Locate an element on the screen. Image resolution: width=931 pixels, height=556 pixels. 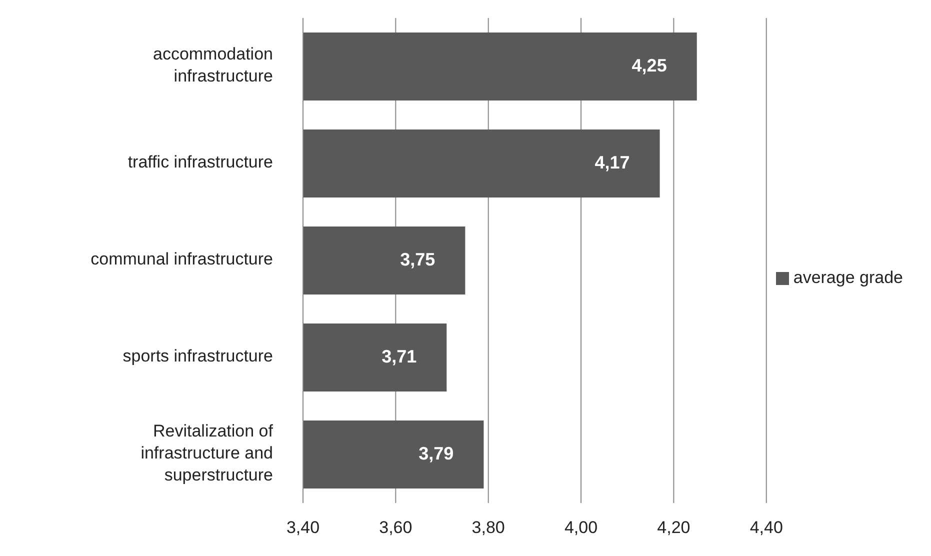
data-label: 3,75 is located at coordinates (418, 259).